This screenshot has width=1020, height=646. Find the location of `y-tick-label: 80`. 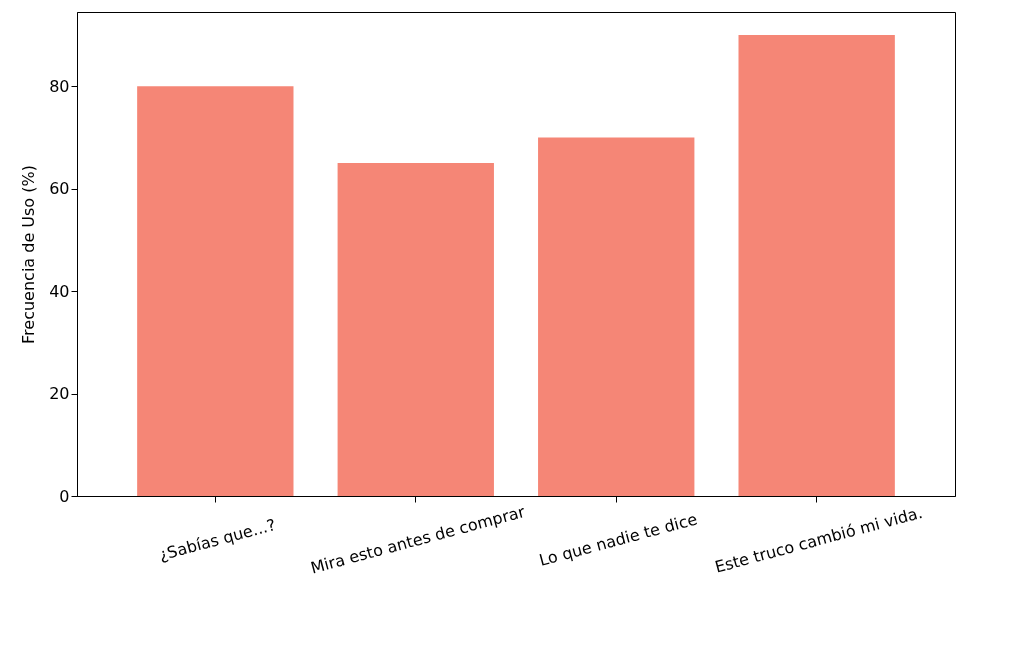

y-tick-label: 80 is located at coordinates (59, 86).